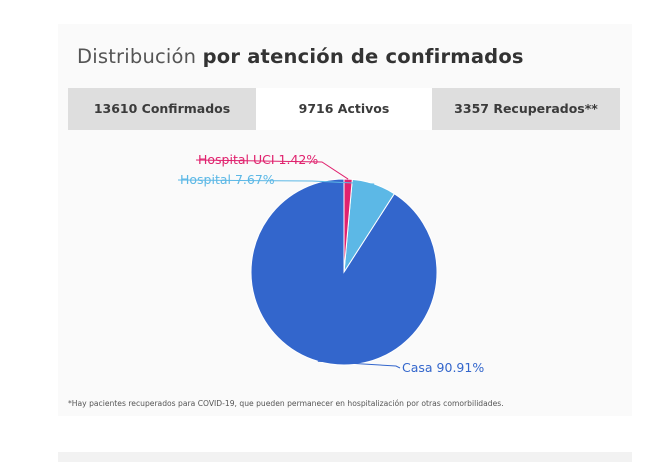 The image size is (649, 462). Describe the element at coordinates (359, 364) in the screenshot. I see `leader-line-casa` at that location.